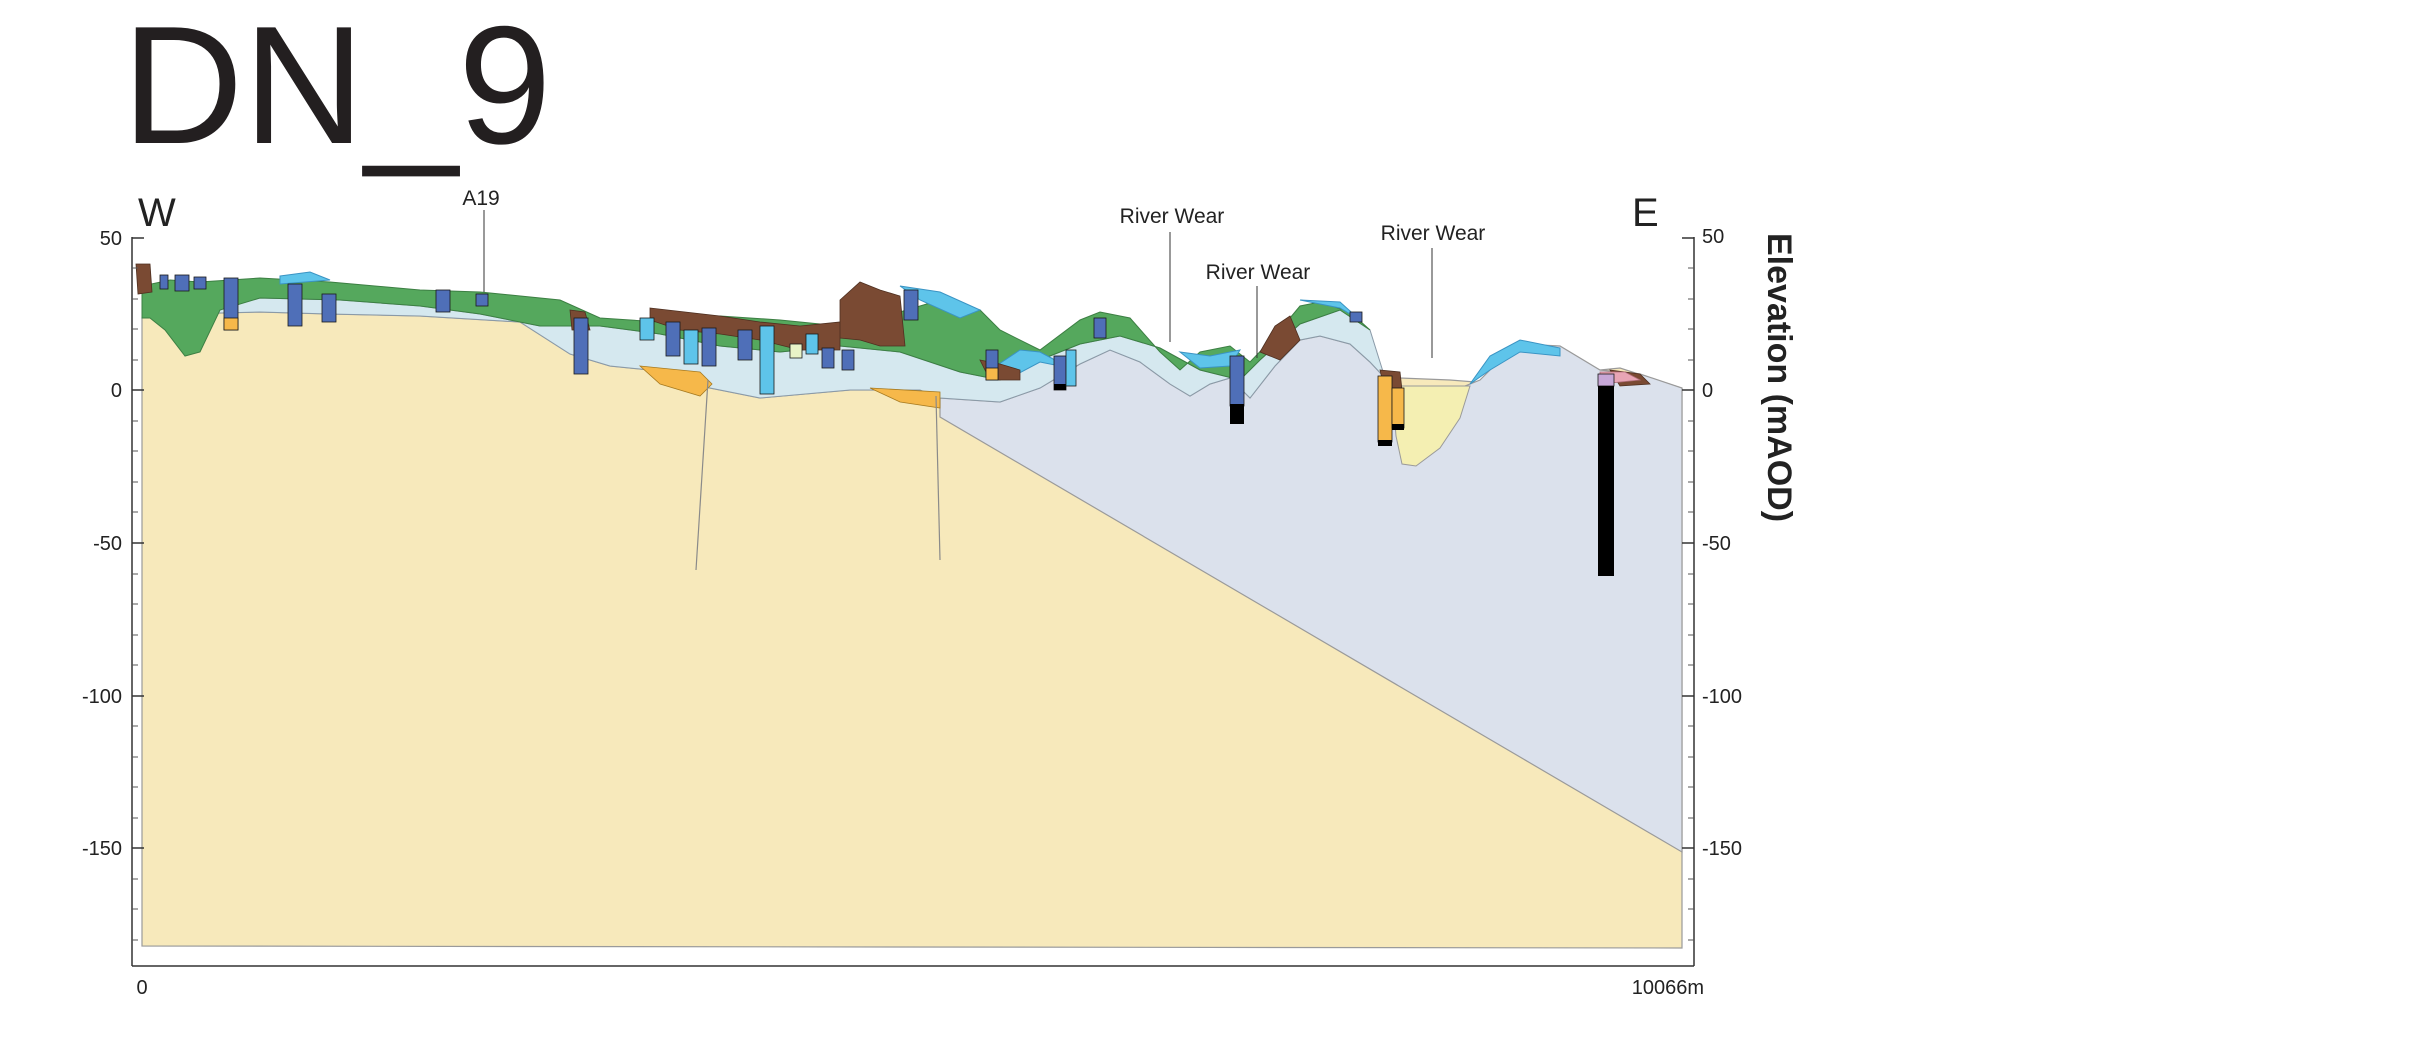  What do you see at coordinates (973, 272) in the screenshot?
I see `annotations: A19 River Wear River Wear River Wear` at bounding box center [973, 272].